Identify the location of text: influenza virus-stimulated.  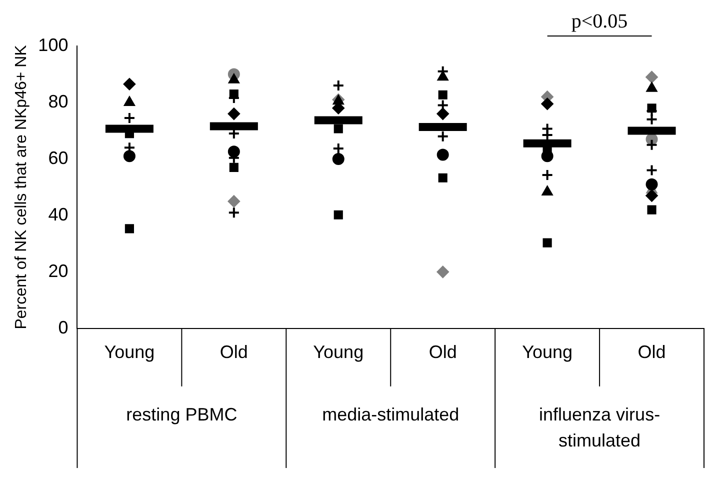
(599, 427).